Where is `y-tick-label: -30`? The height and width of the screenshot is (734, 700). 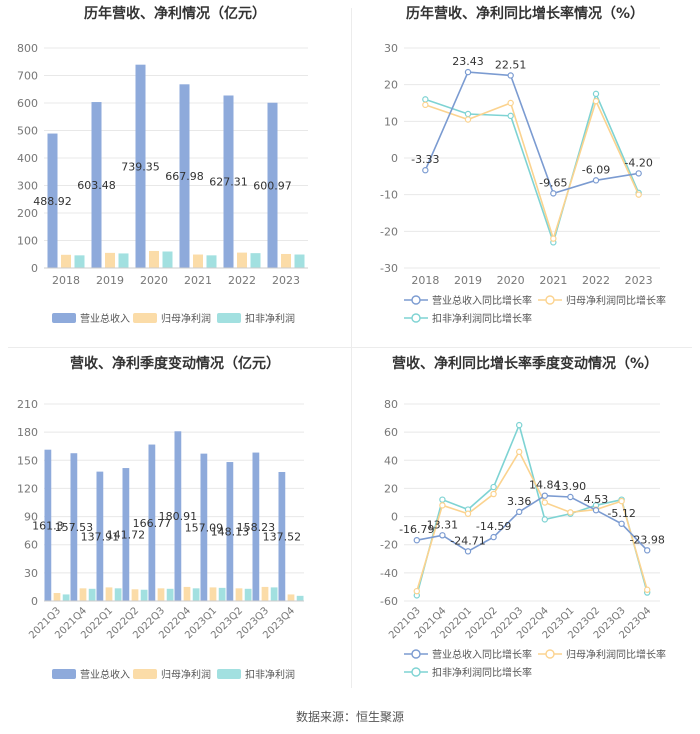 y-tick-label: -30 is located at coordinates (389, 268).